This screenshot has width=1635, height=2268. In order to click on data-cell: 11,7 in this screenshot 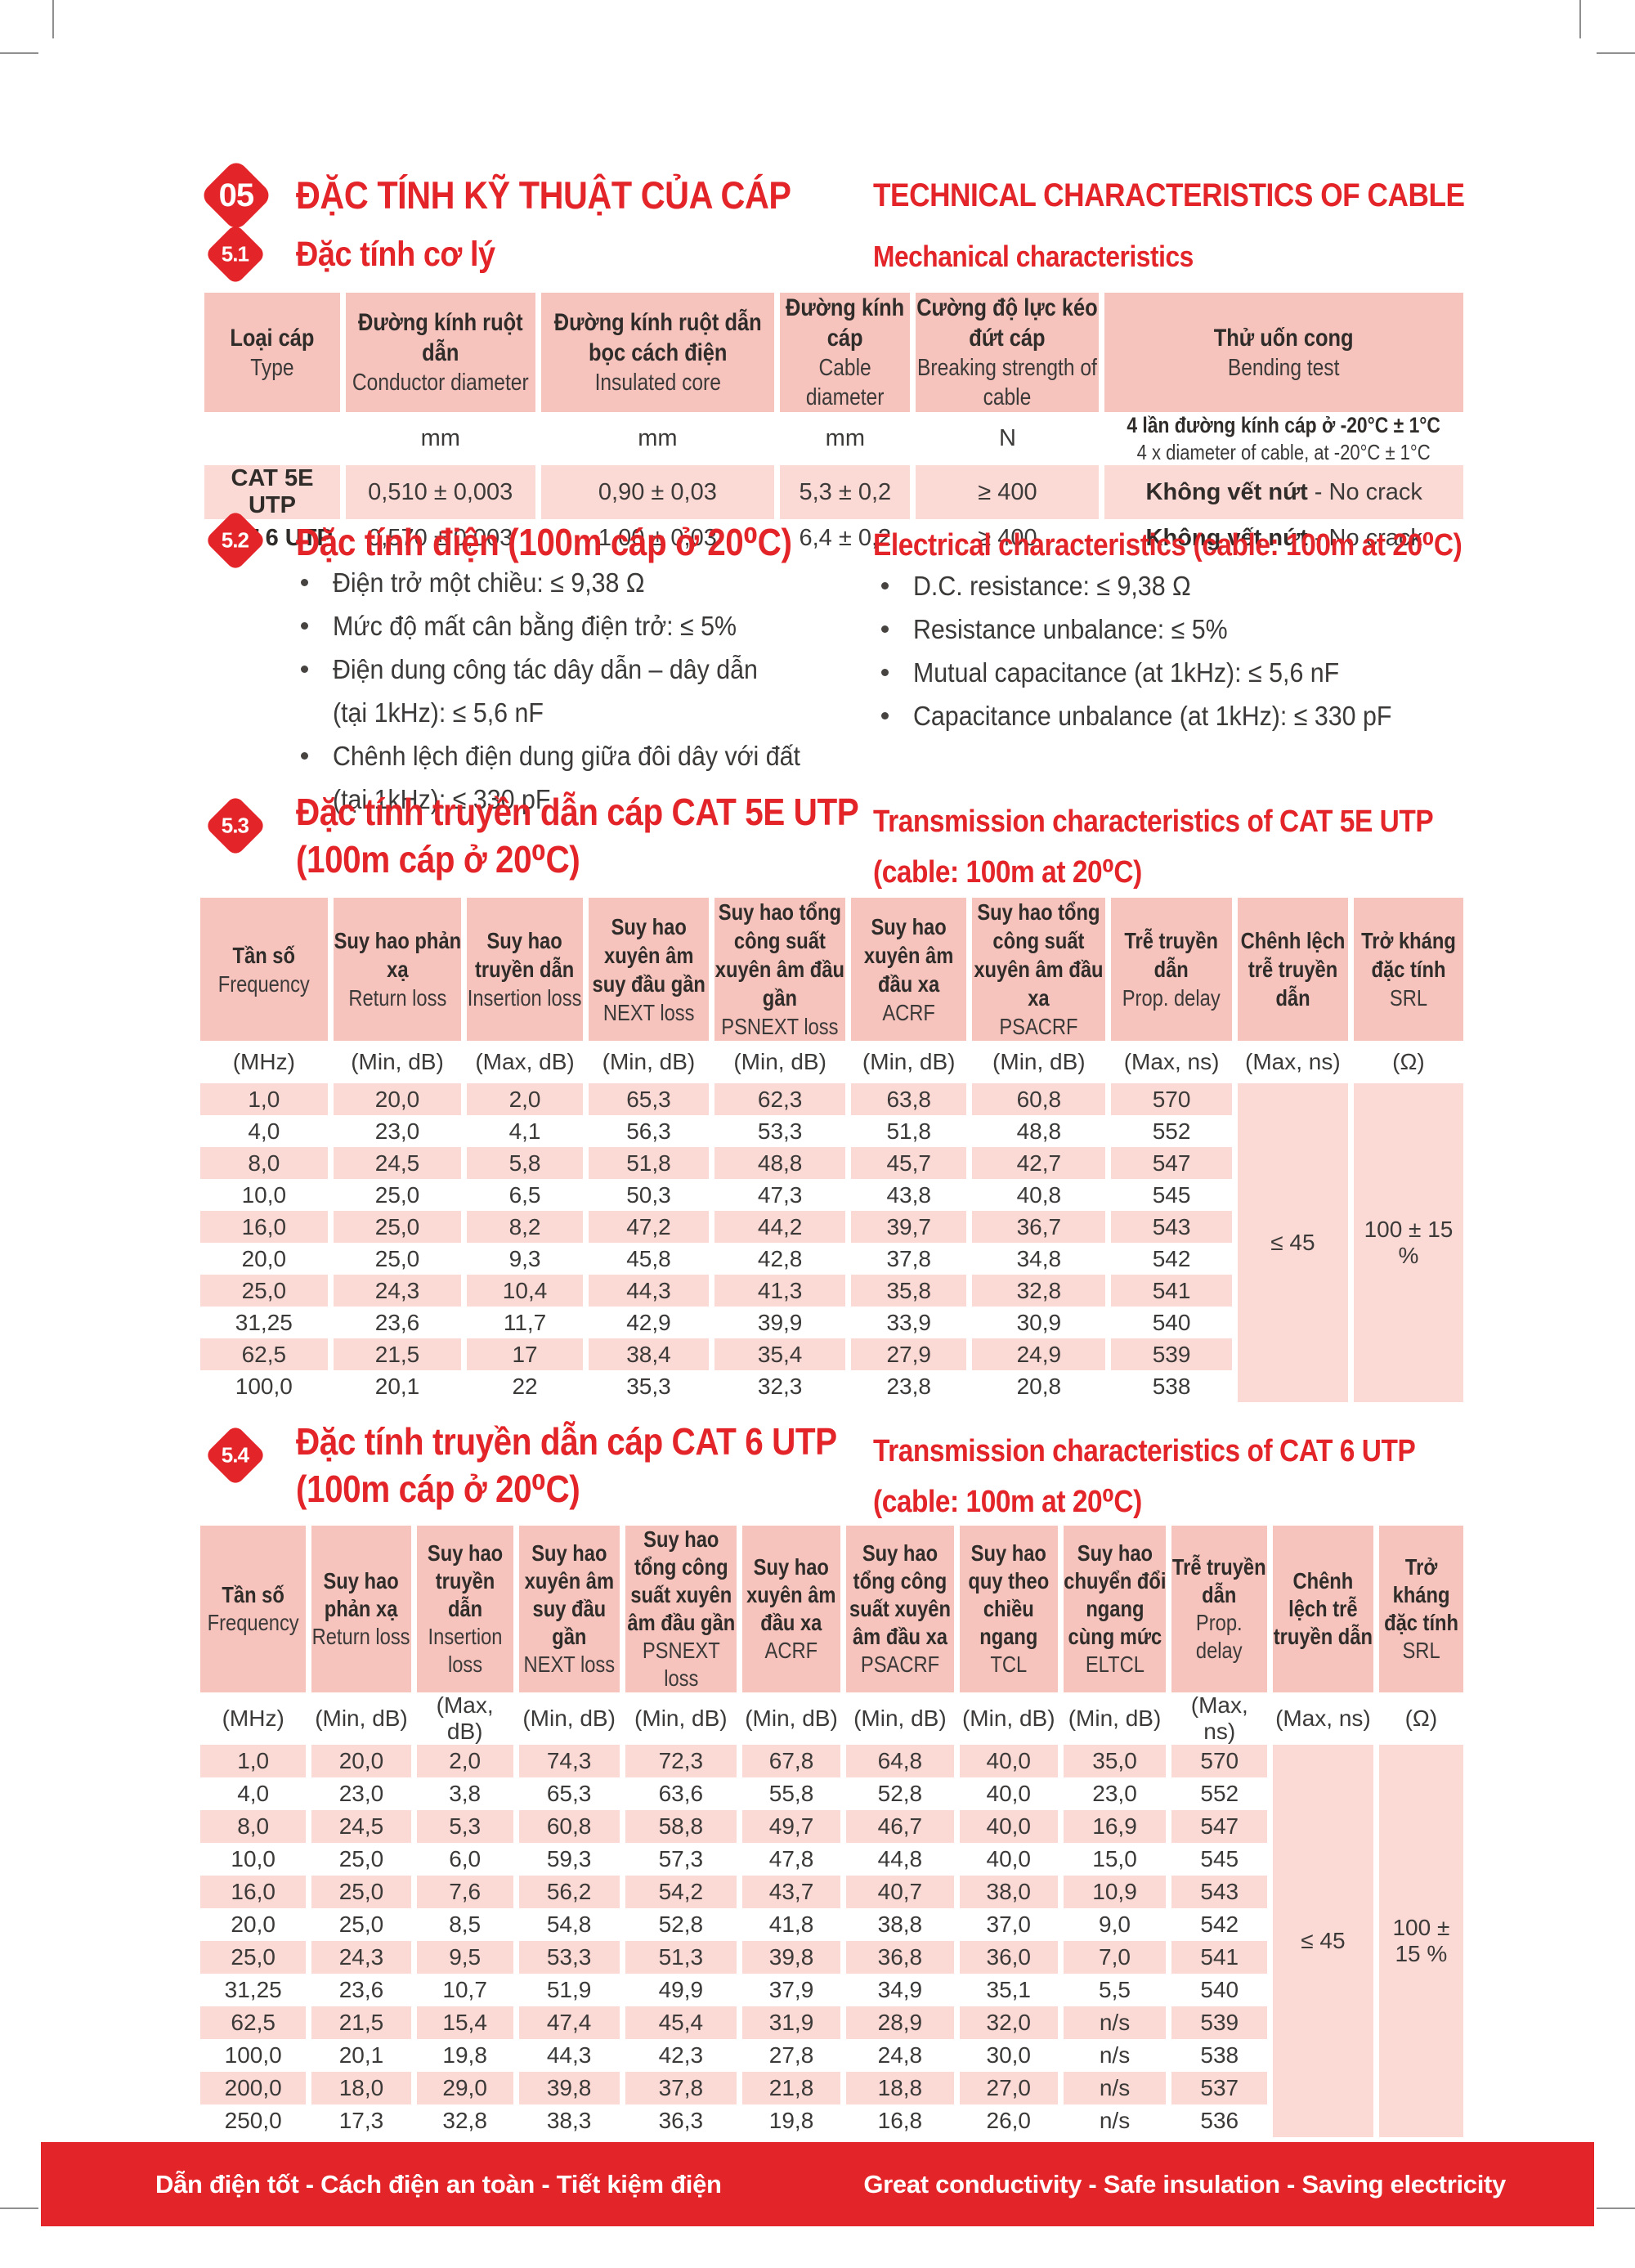, I will do `click(523, 1322)`.